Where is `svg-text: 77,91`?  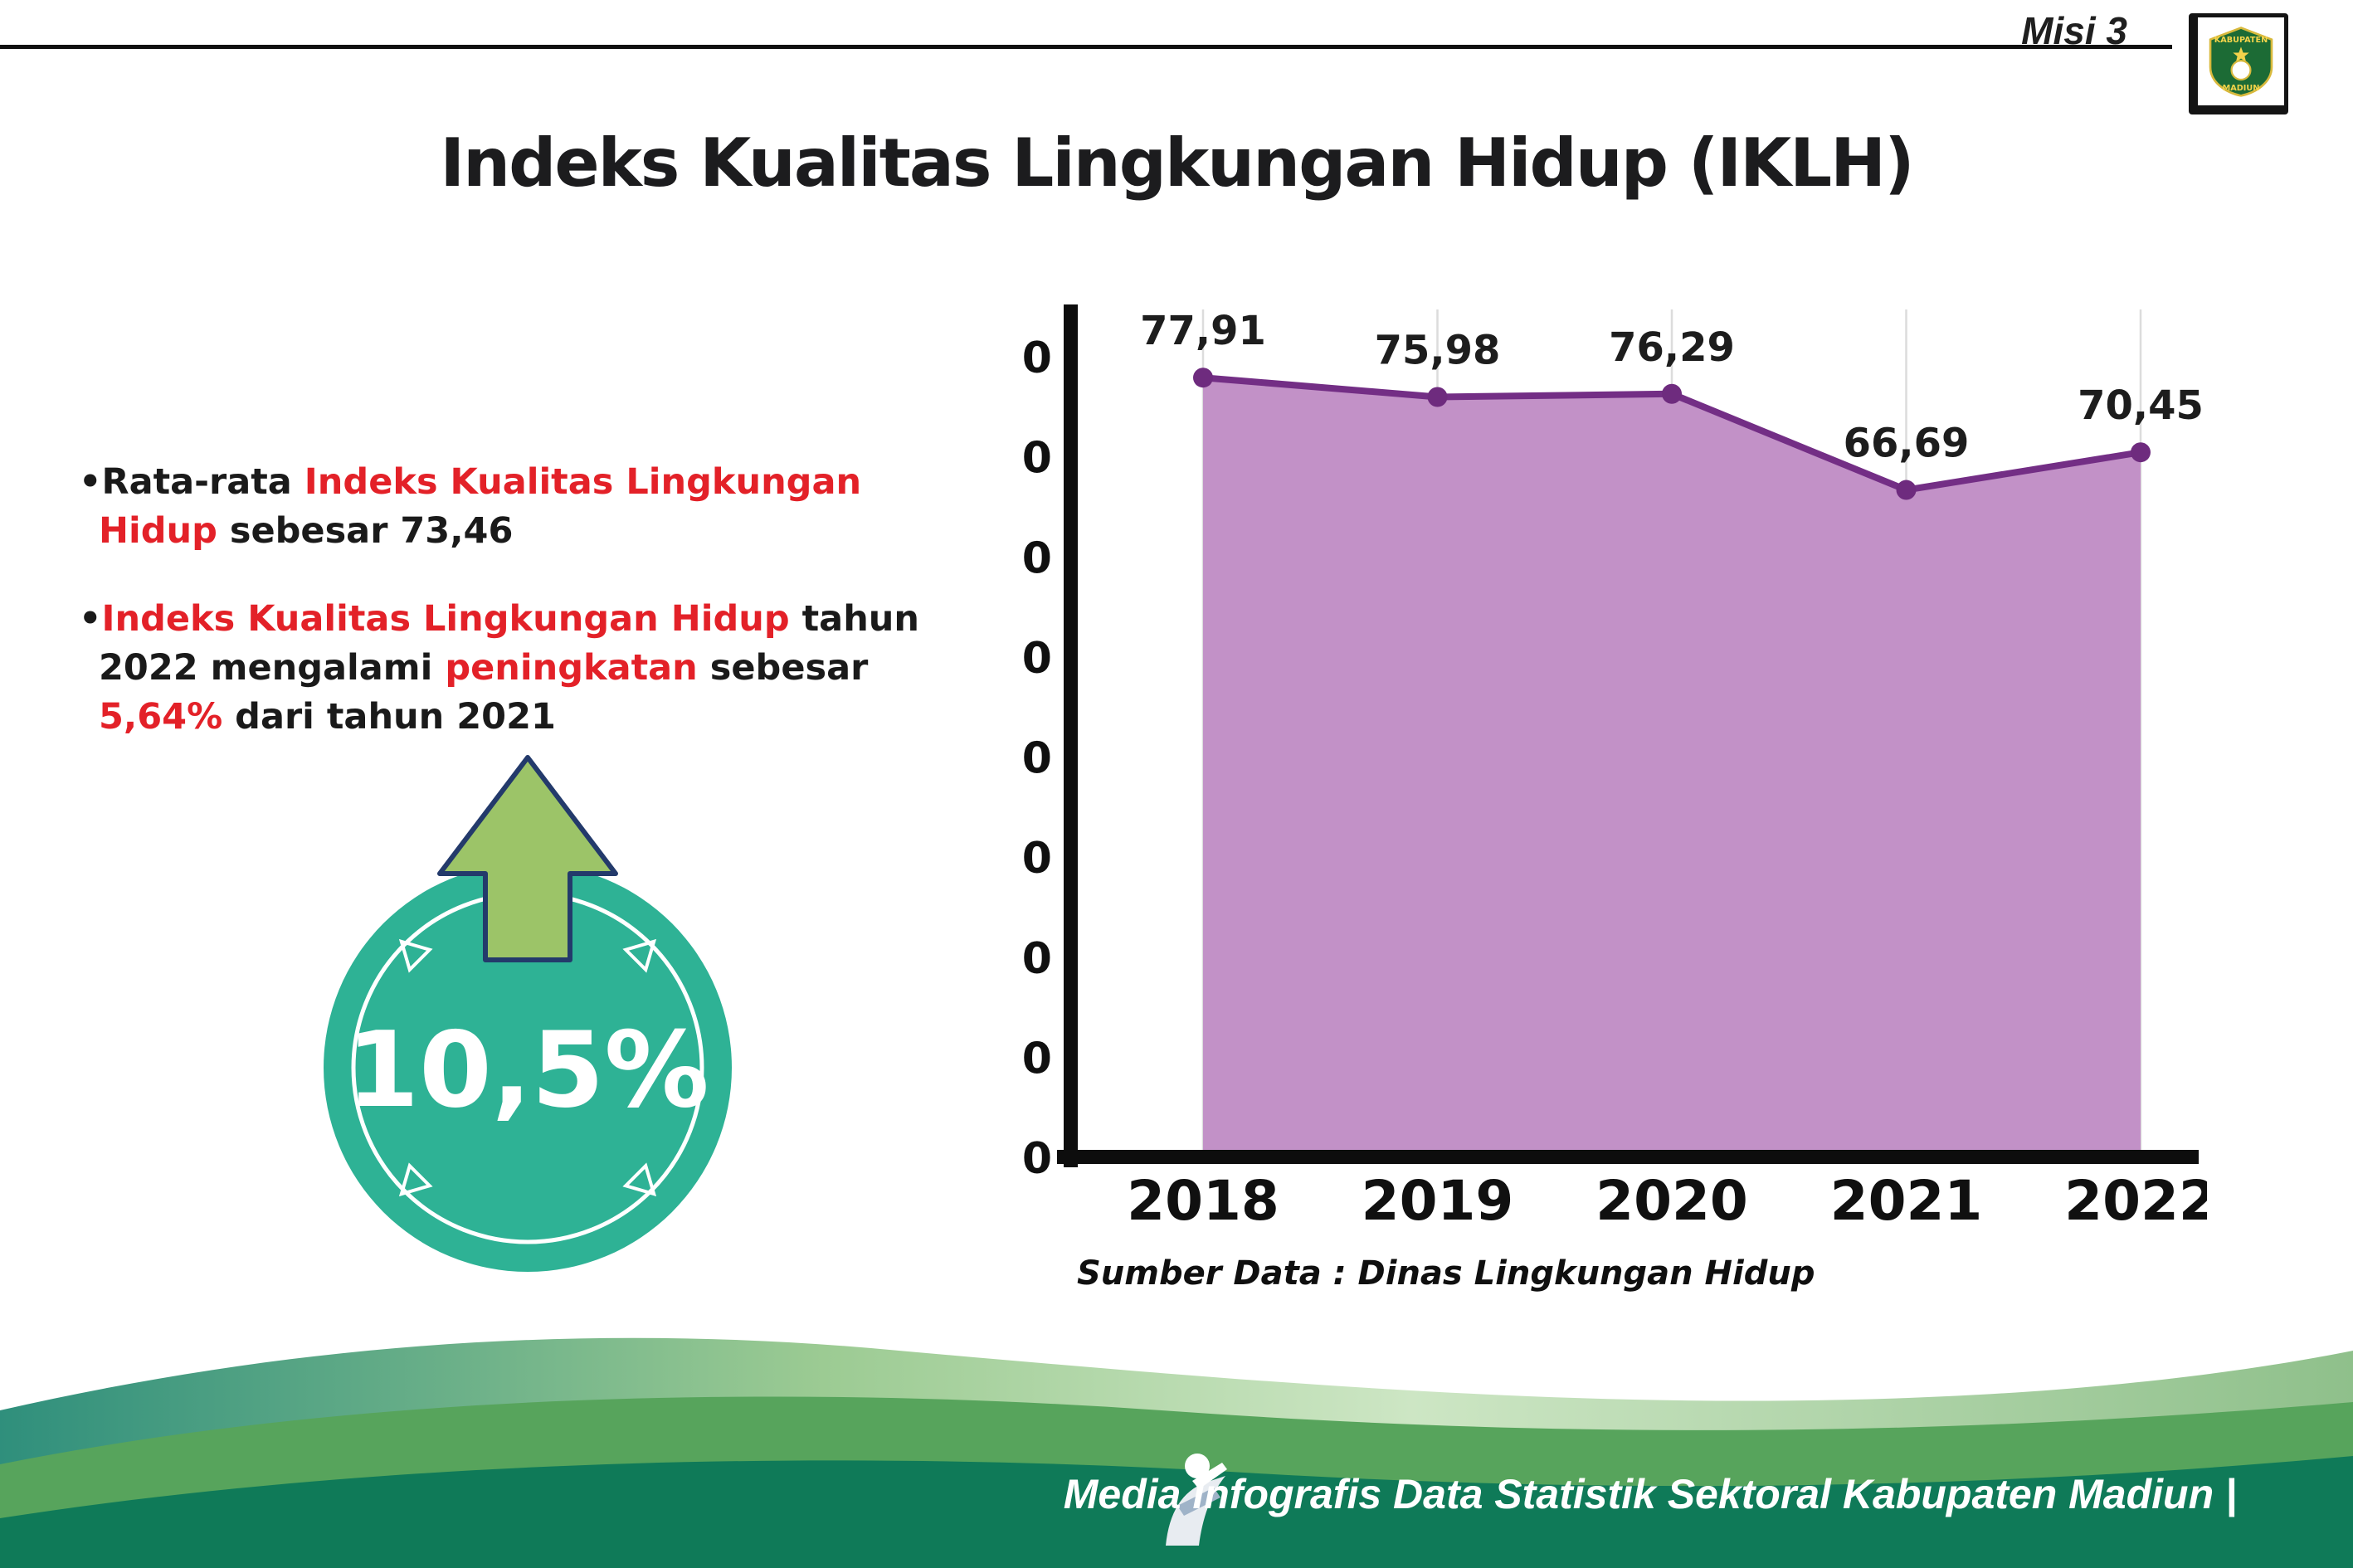 svg-text: 77,91 is located at coordinates (1203, 331).